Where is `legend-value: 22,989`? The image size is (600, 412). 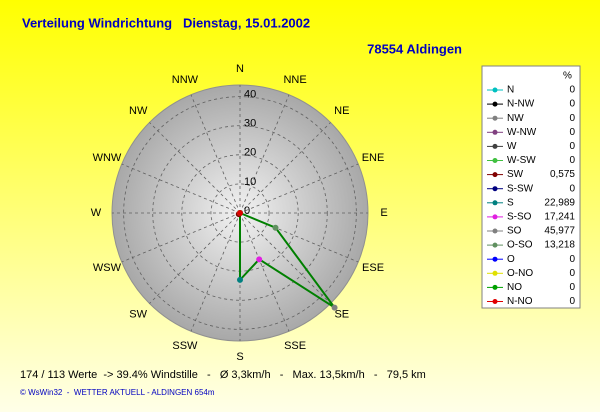
legend-value: 22,989 is located at coordinates (559, 202).